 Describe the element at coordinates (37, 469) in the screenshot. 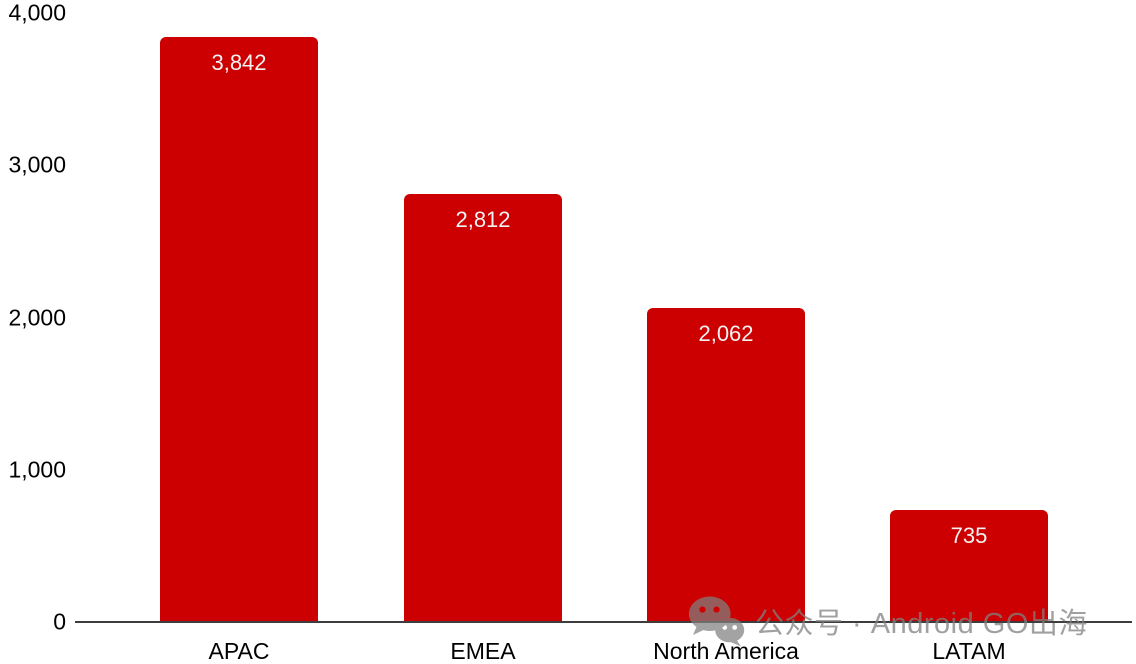

I see `y-tick-label: 1,000` at that location.